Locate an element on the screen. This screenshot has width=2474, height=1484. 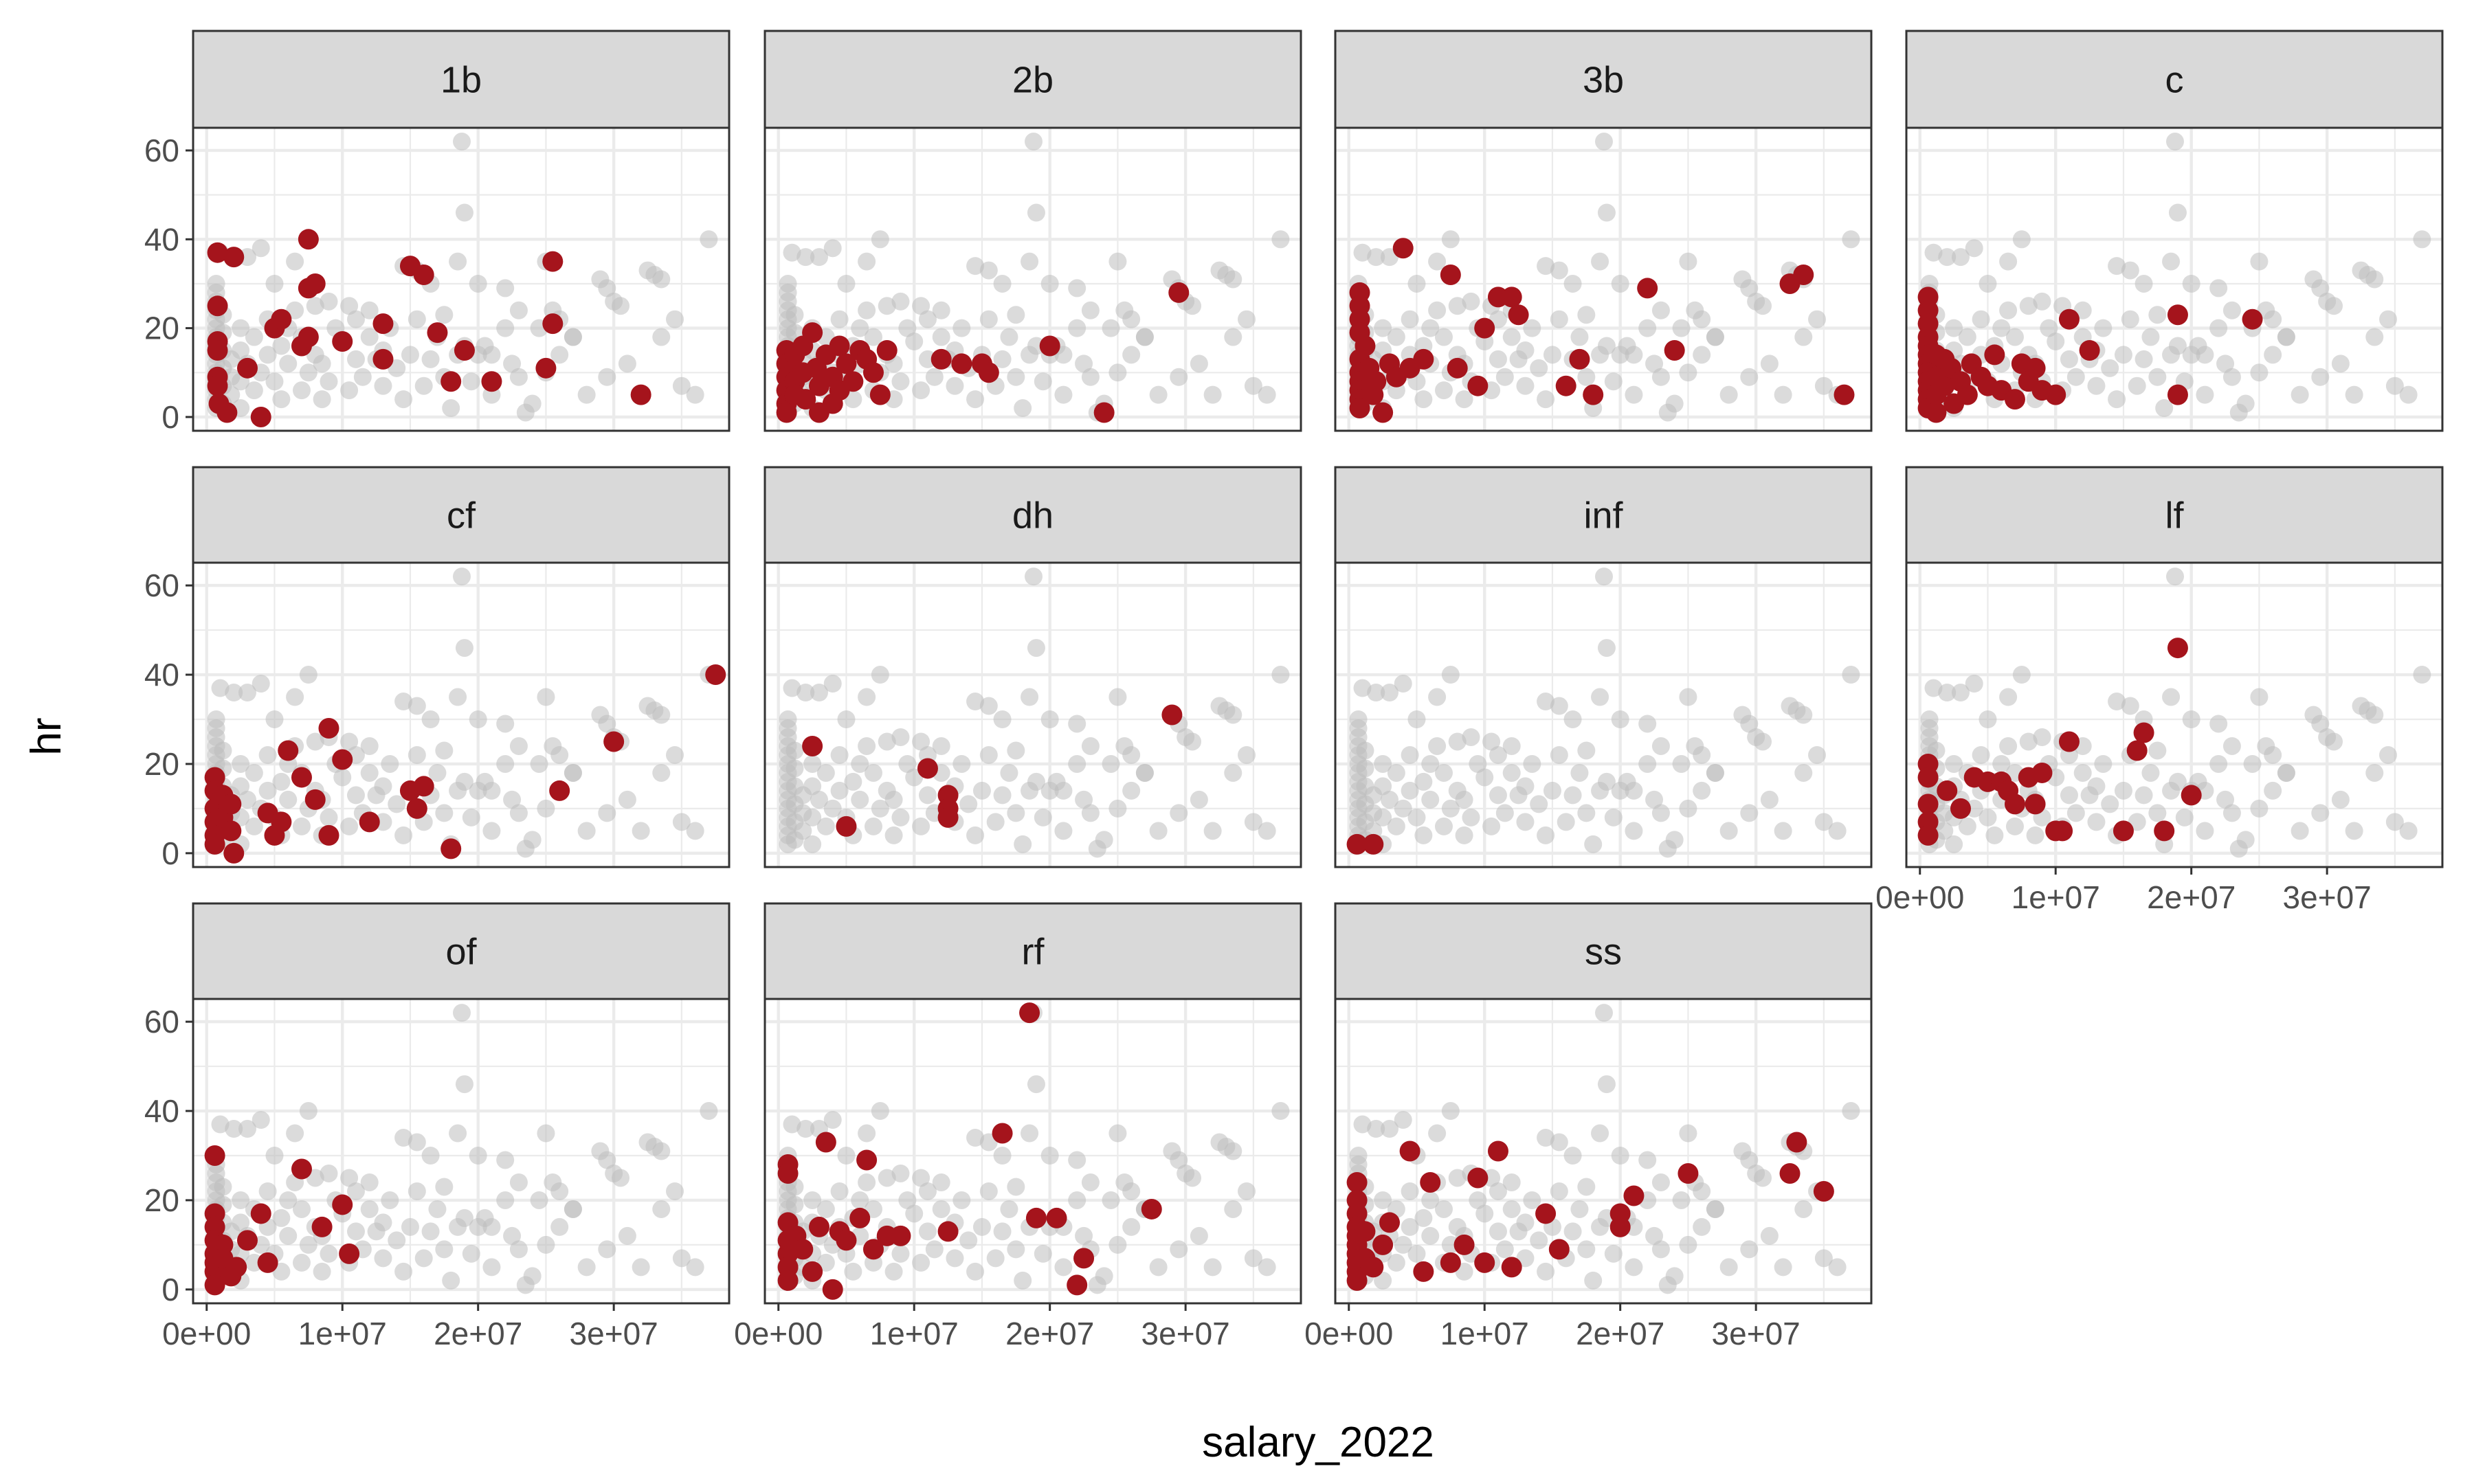
facet-strip-label: rf is located at coordinates (1033, 953).